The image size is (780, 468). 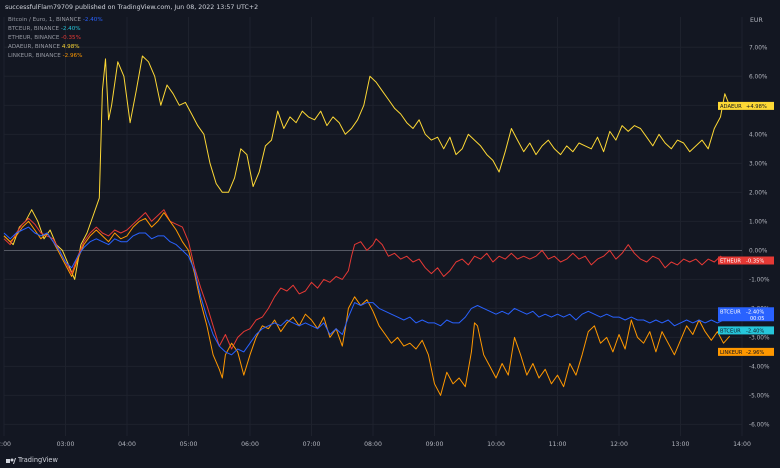 What do you see at coordinates (435, 444) in the screenshot?
I see `x-tick-label: 09:00` at bounding box center [435, 444].